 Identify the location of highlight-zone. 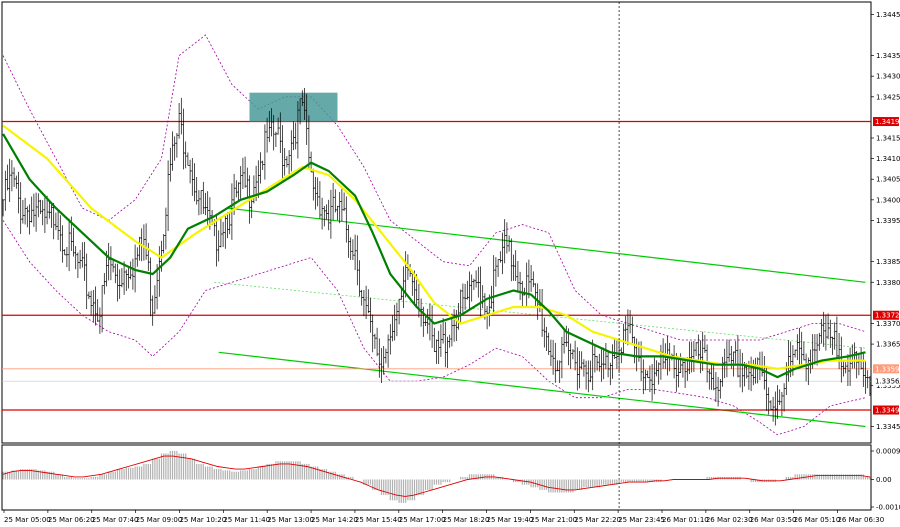
(293, 107).